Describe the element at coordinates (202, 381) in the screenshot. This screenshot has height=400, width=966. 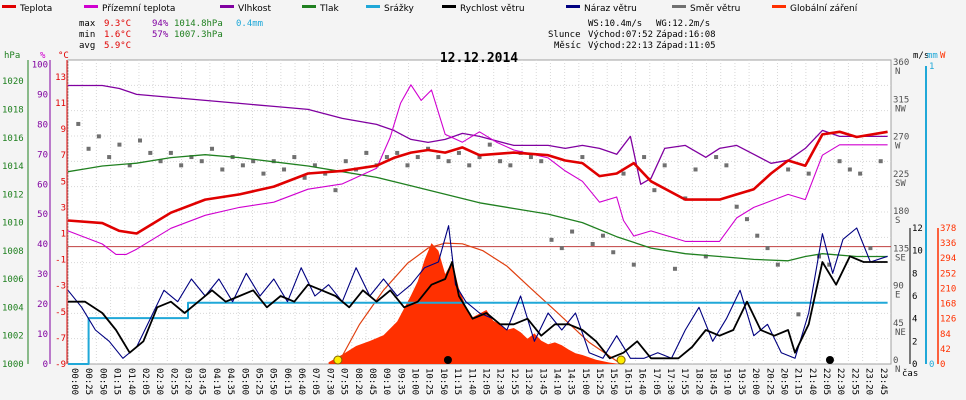
I see `time-tick-label: 03:45` at that location.